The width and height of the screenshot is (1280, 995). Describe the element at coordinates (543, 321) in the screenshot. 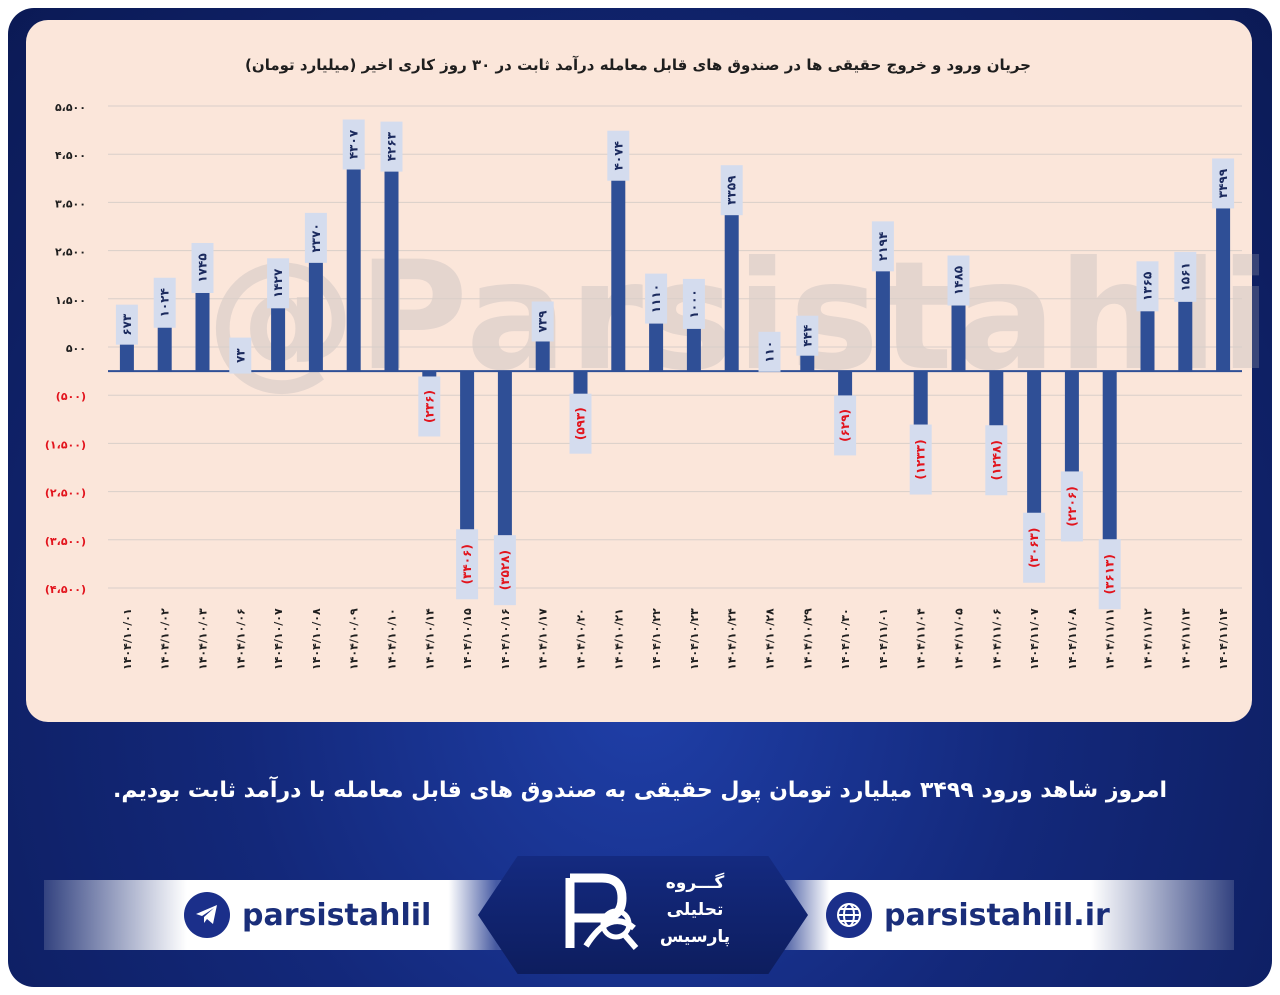

I see `data-label: ۷۳۹` at that location.